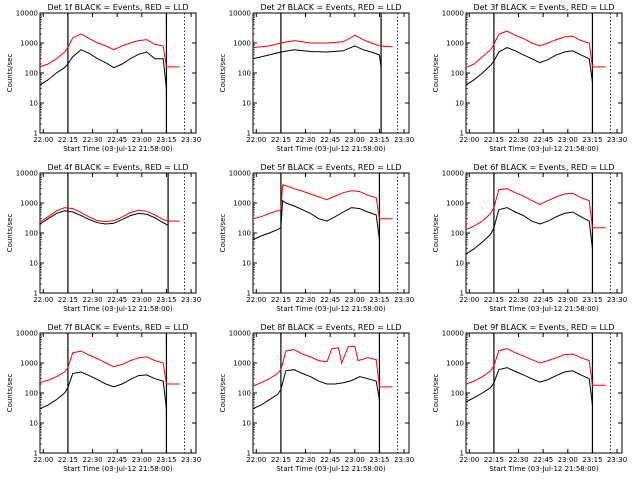  What do you see at coordinates (543, 167) in the screenshot?
I see `panel-title: Det 6f BLACK = Events, RED = LLD` at bounding box center [543, 167].